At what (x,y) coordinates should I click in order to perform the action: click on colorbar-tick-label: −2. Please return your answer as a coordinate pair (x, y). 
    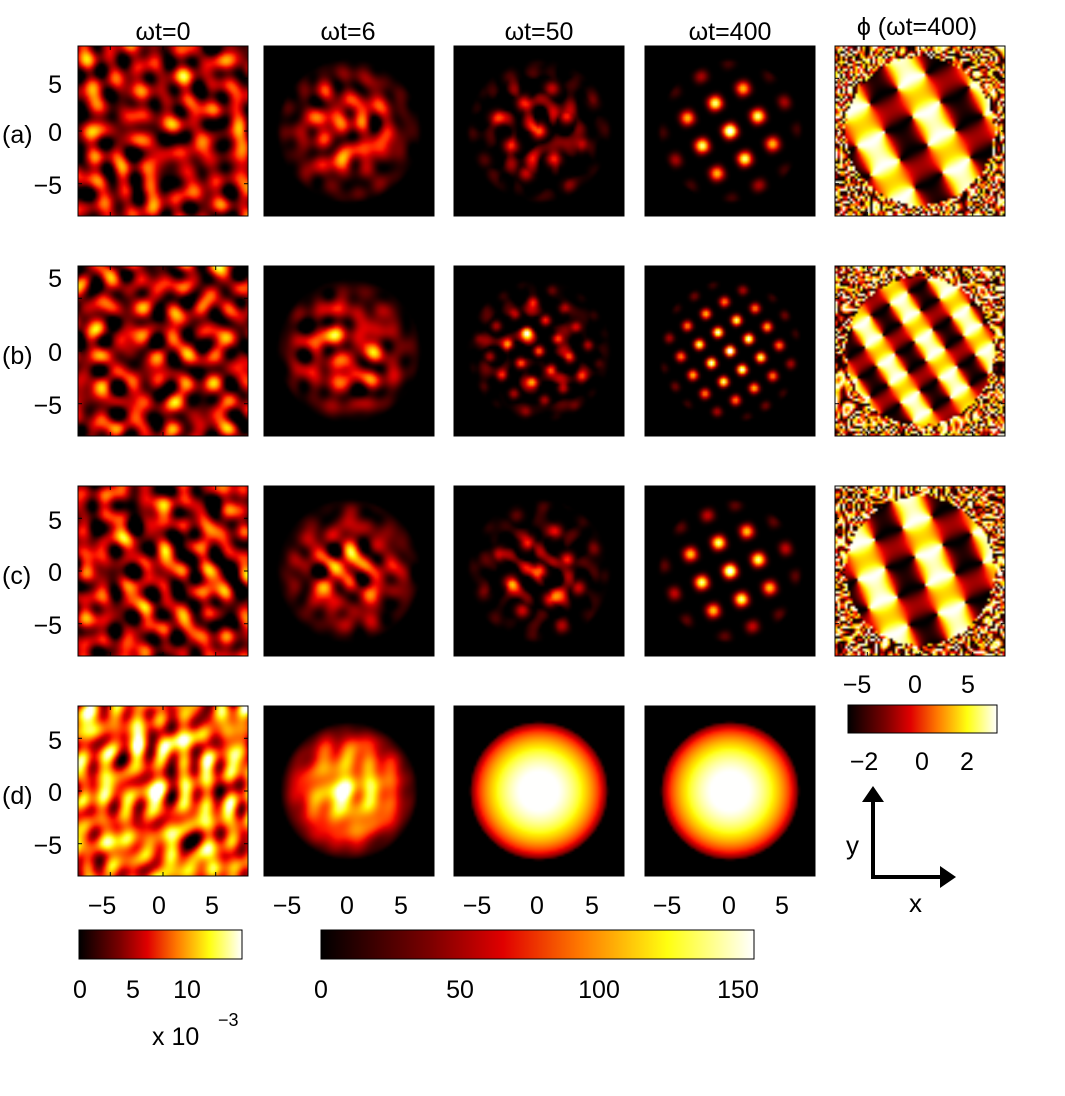
    Looking at the image, I should click on (864, 762).